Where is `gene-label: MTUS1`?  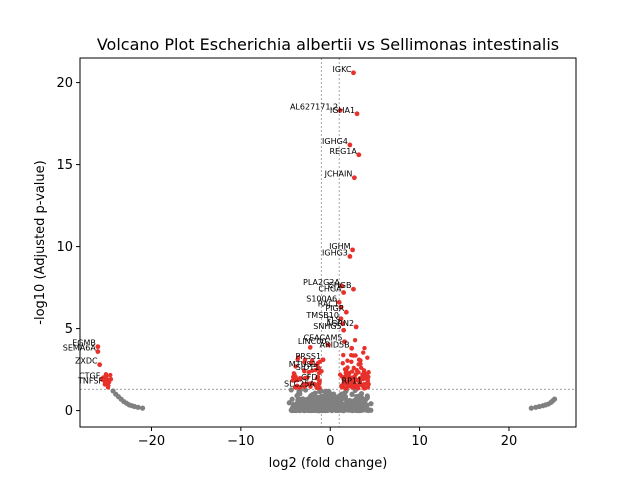
gene-label: MTUS1 is located at coordinates (303, 364).